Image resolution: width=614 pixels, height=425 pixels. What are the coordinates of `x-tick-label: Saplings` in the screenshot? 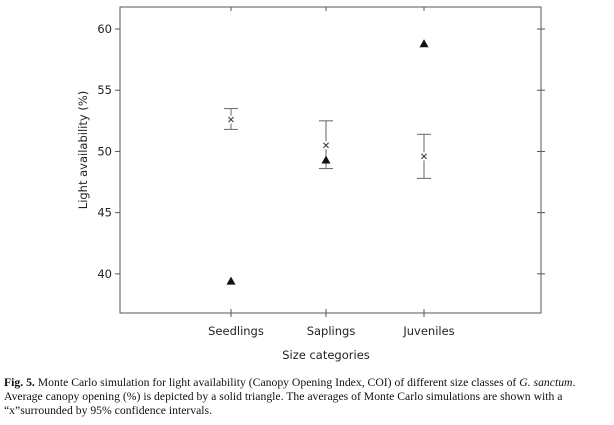 It's located at (331, 331).